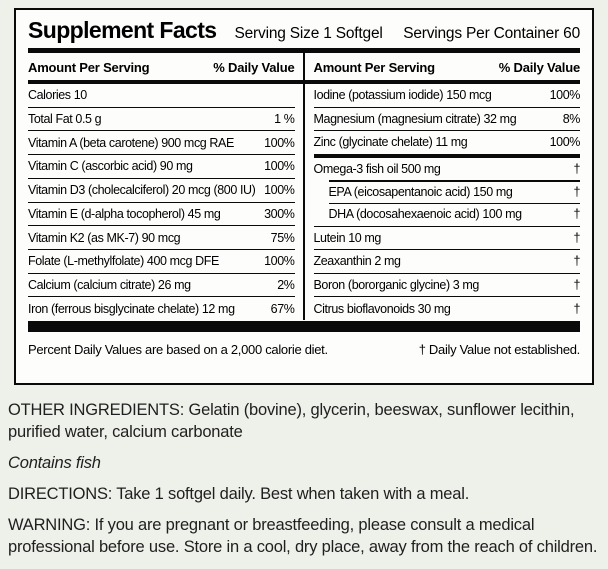 The height and width of the screenshot is (569, 608). Describe the element at coordinates (161, 118) in the screenshot. I see `nutrient-row-total-fat: Total Fat 0.5 g 1 %` at that location.